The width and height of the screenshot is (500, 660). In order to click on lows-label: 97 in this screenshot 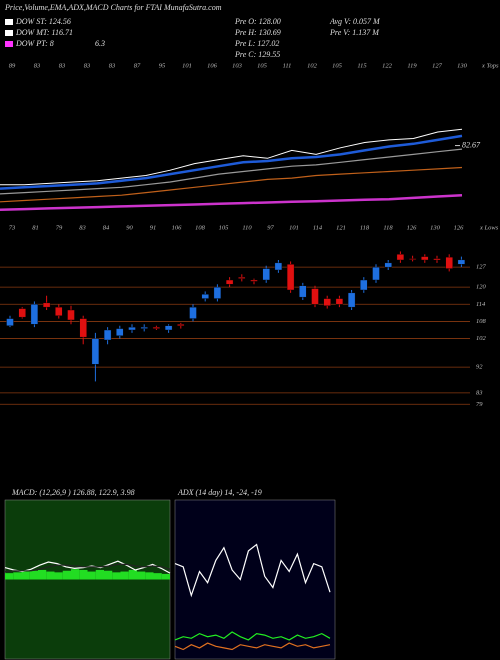, I will do `click(270, 227)`.